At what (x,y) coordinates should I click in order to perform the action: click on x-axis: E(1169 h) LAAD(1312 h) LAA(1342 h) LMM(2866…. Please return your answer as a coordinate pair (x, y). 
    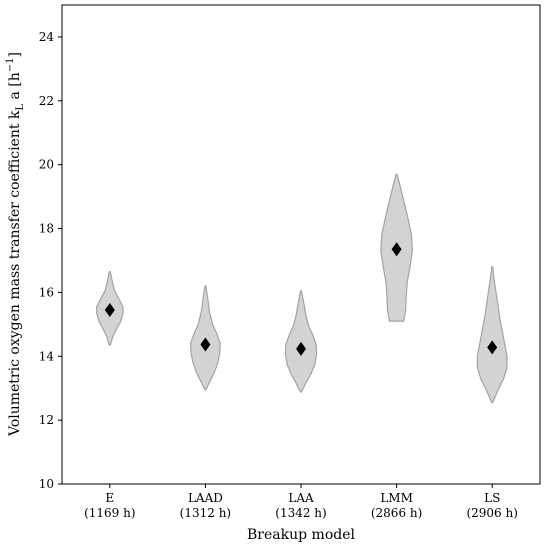
    Looking at the image, I should click on (301, 502).